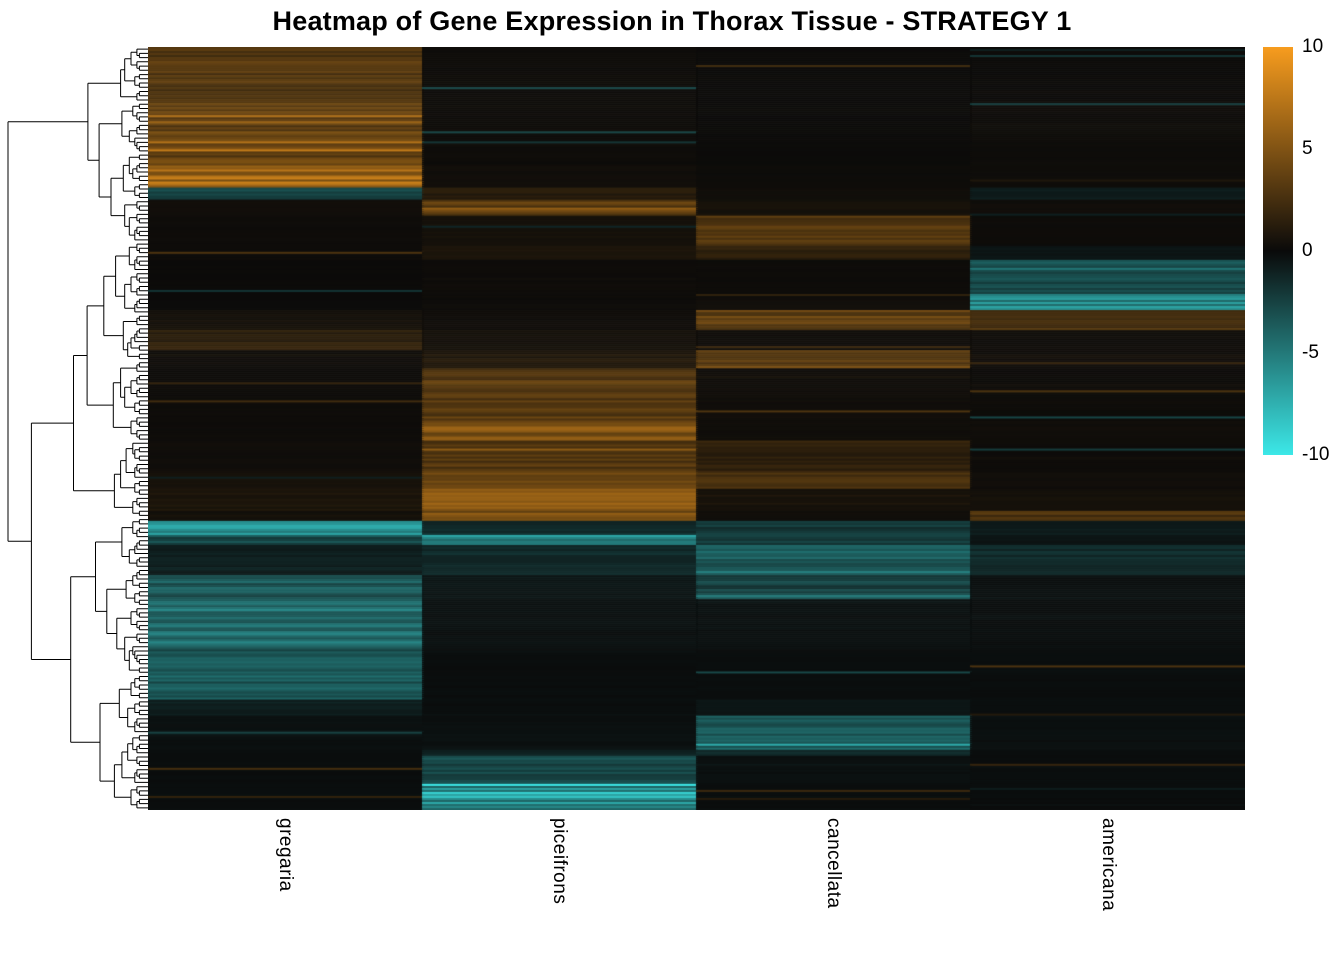 The height and width of the screenshot is (960, 1344). What do you see at coordinates (1316, 454) in the screenshot?
I see `colorbar-tick-neg10: -10` at bounding box center [1316, 454].